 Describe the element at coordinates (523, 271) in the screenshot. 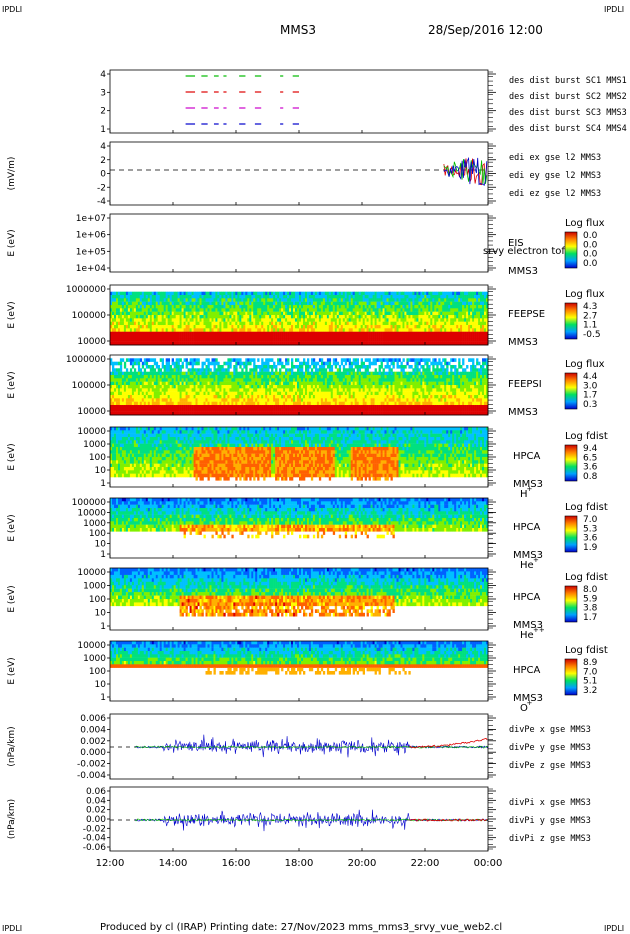

I see `label-eis-spacecraft: MMS3` at that location.